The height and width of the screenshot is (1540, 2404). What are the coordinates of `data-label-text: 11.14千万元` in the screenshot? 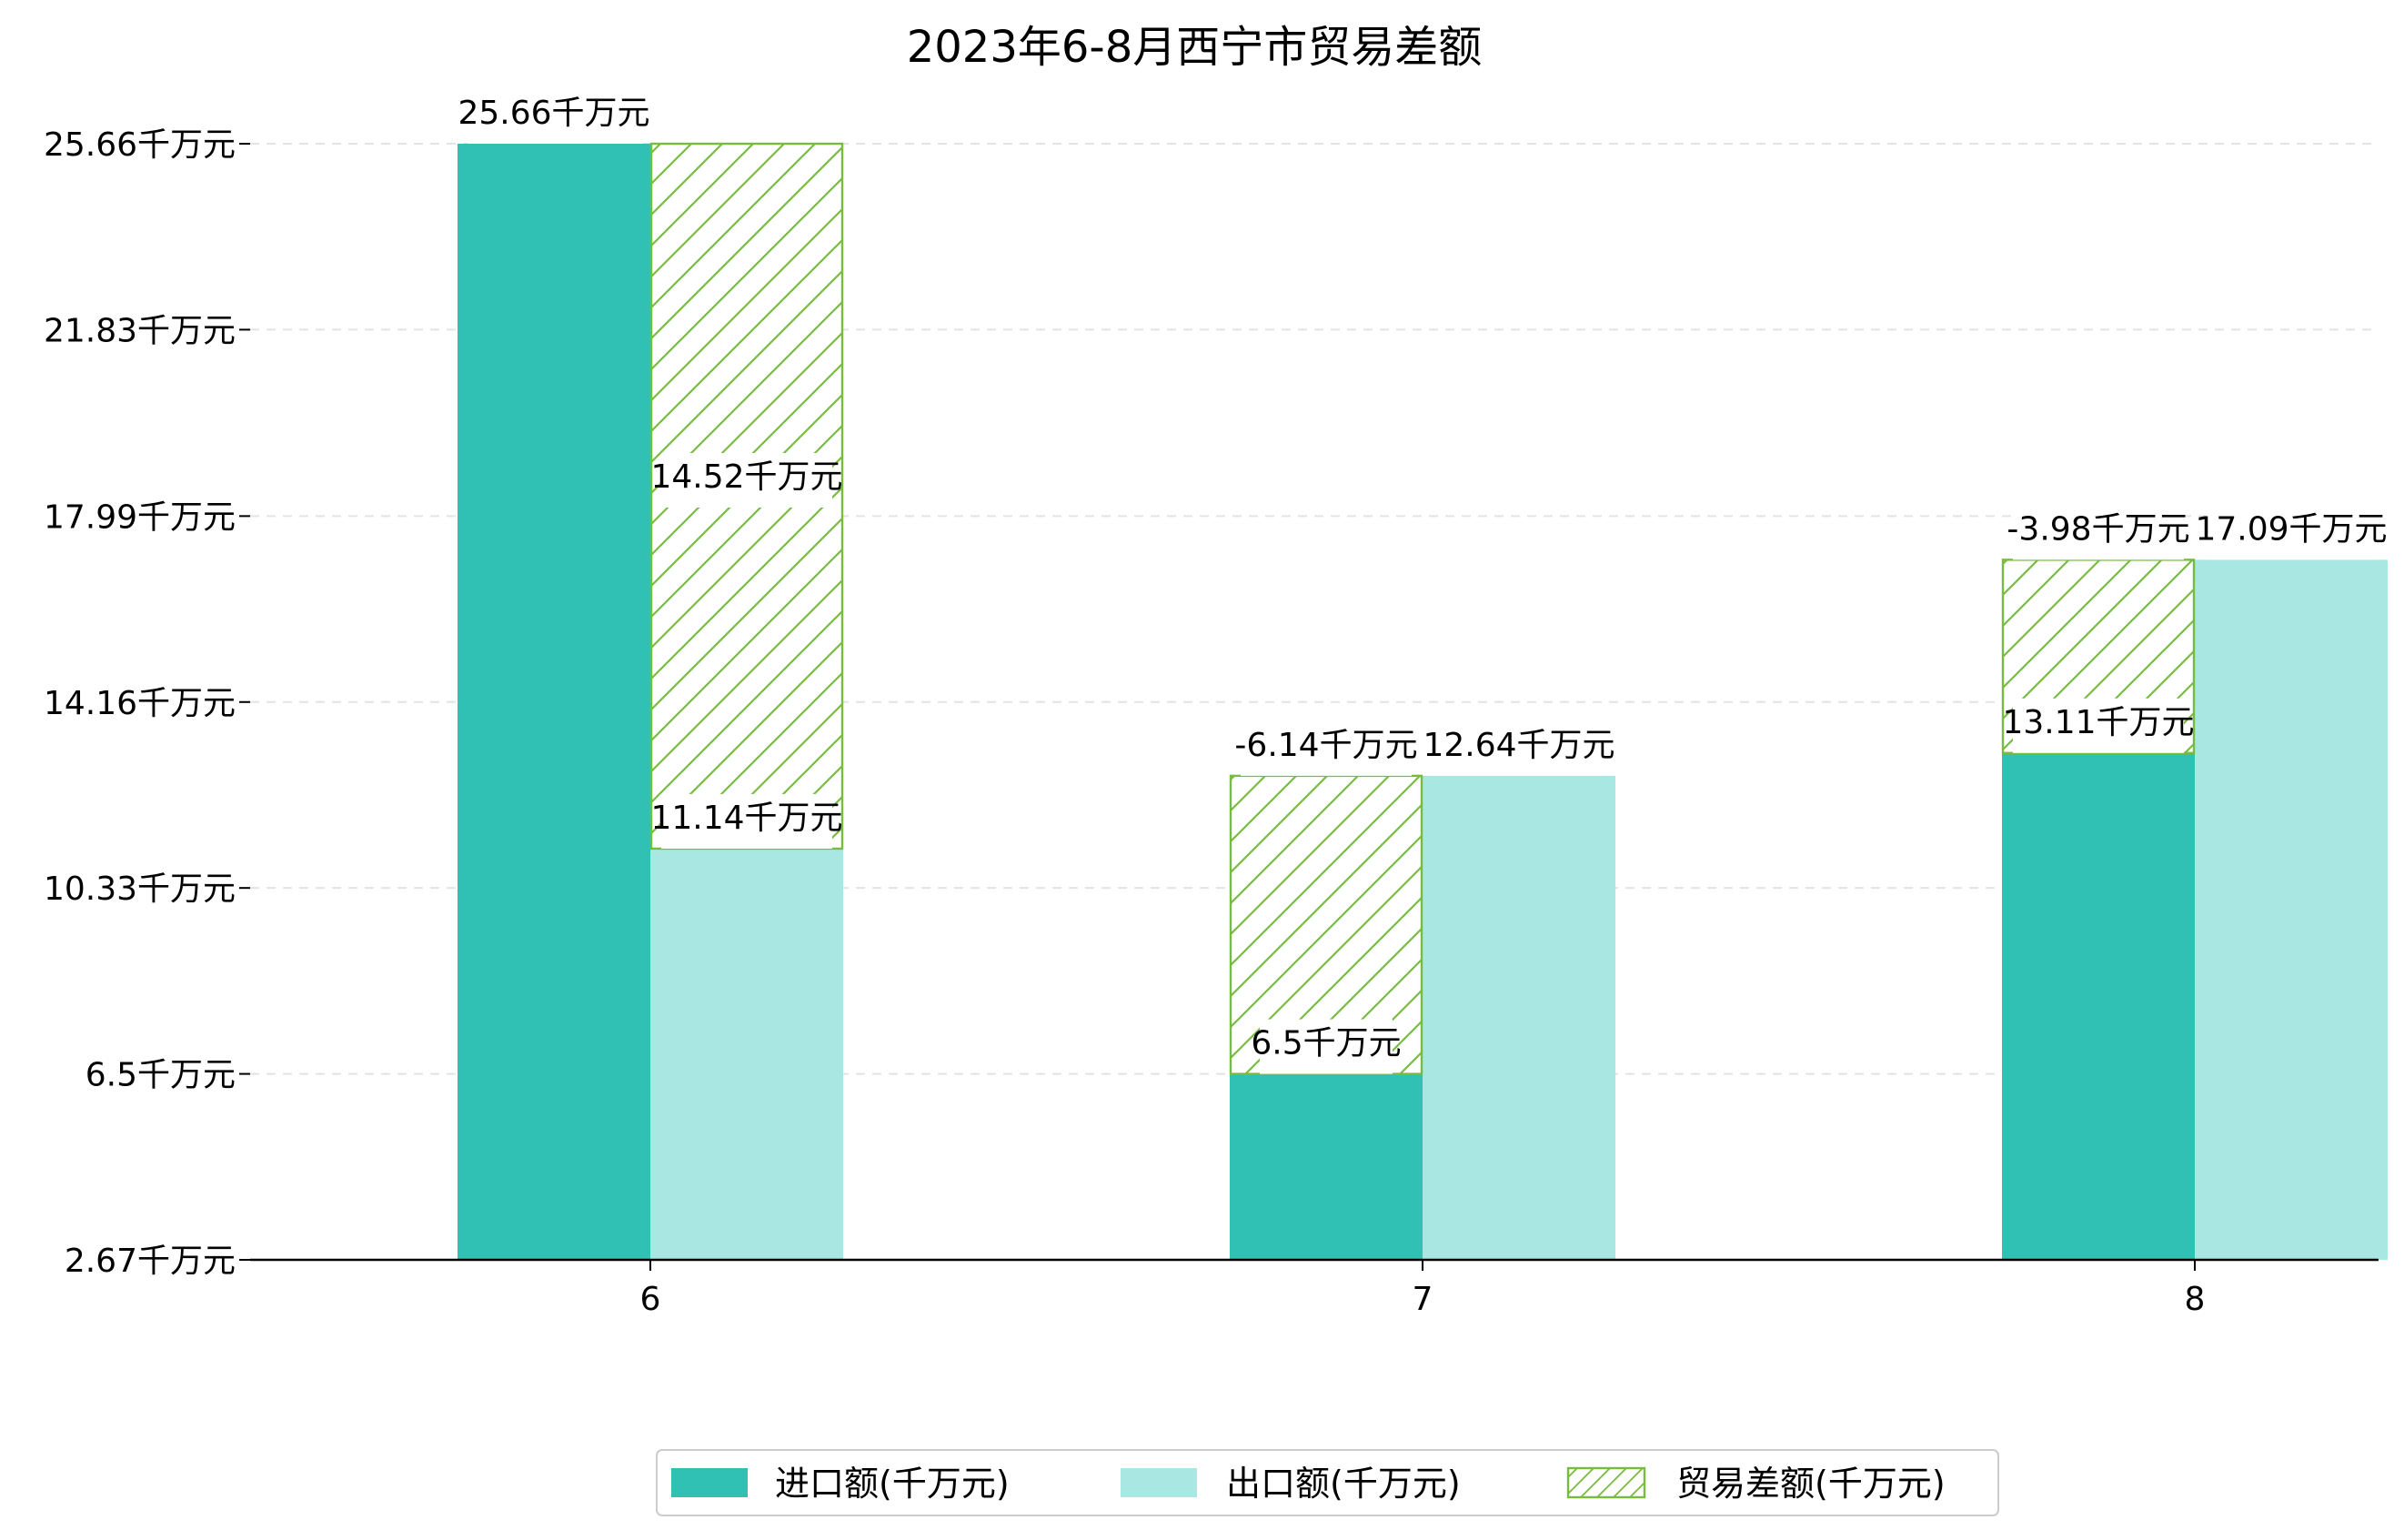 It's located at (746, 818).